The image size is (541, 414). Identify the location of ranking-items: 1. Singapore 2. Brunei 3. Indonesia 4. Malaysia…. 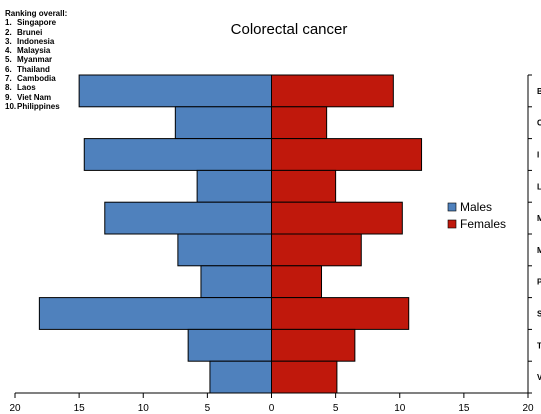
(36, 64).